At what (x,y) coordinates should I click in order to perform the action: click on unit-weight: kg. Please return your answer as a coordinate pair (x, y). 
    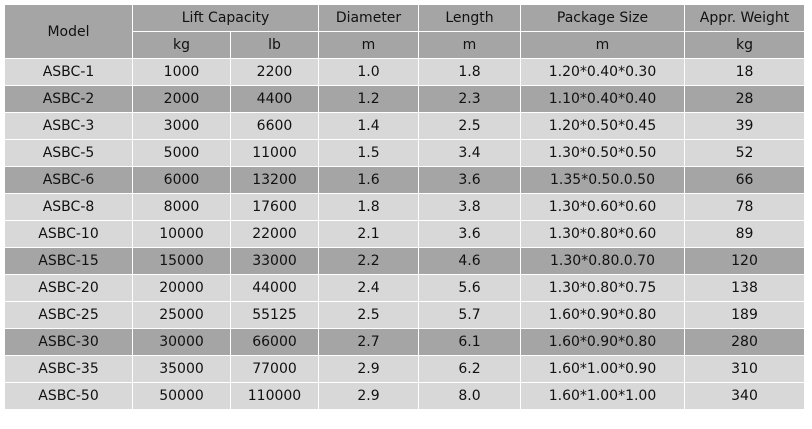
    Looking at the image, I should click on (744, 45).